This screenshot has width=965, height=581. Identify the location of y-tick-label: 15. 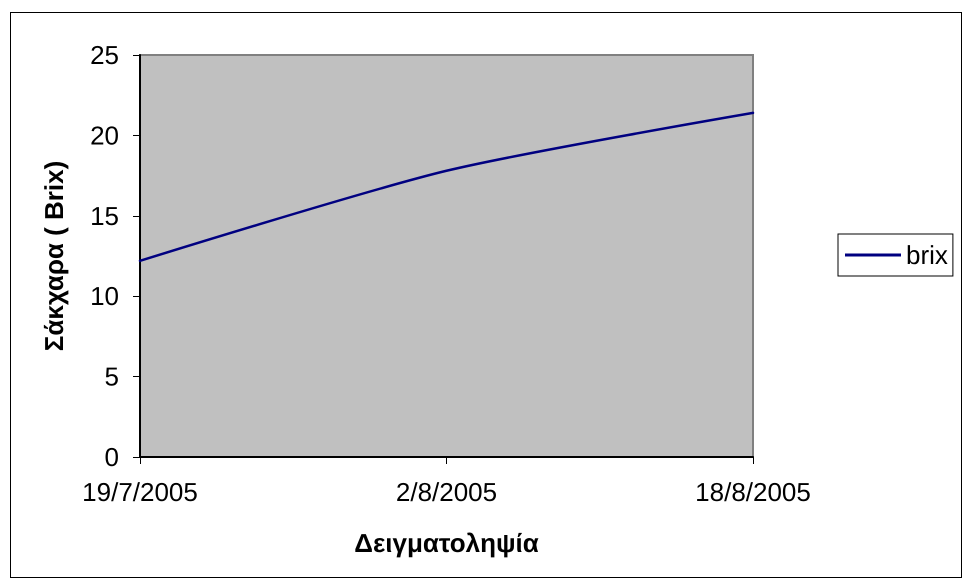
(104, 215).